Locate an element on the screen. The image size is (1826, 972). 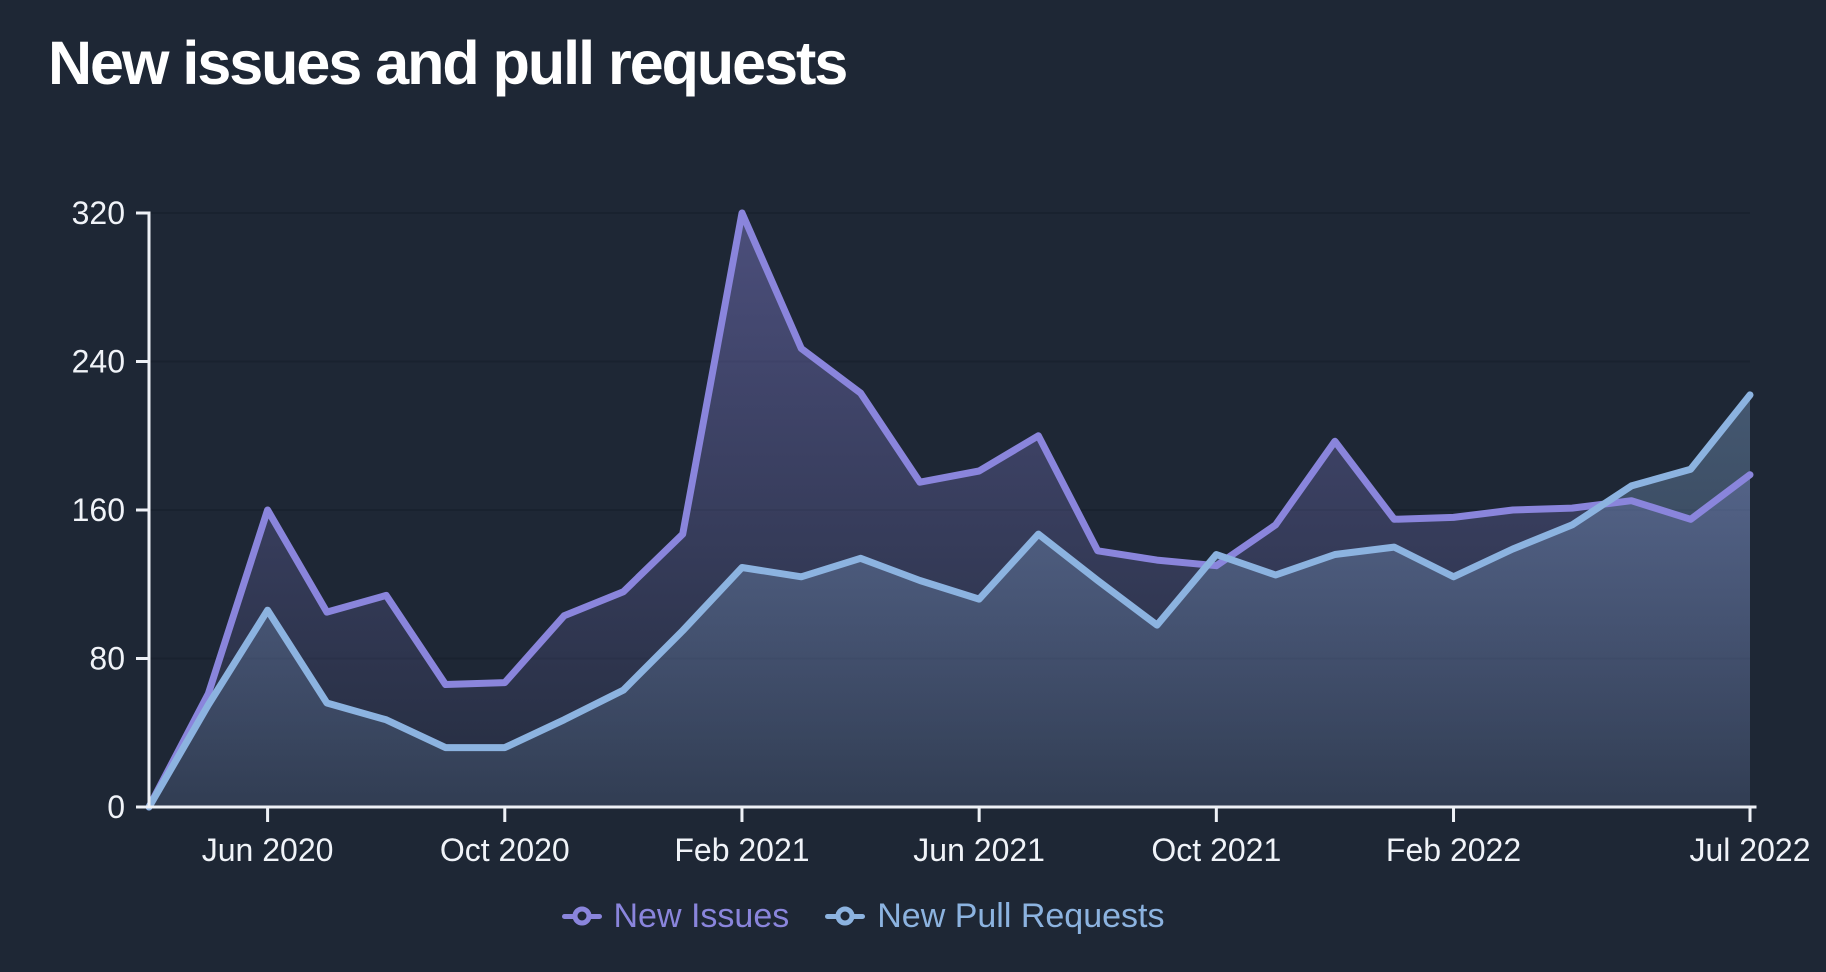
legend-item-new-pull-requests: New Pull Requests is located at coordinates (994, 916).